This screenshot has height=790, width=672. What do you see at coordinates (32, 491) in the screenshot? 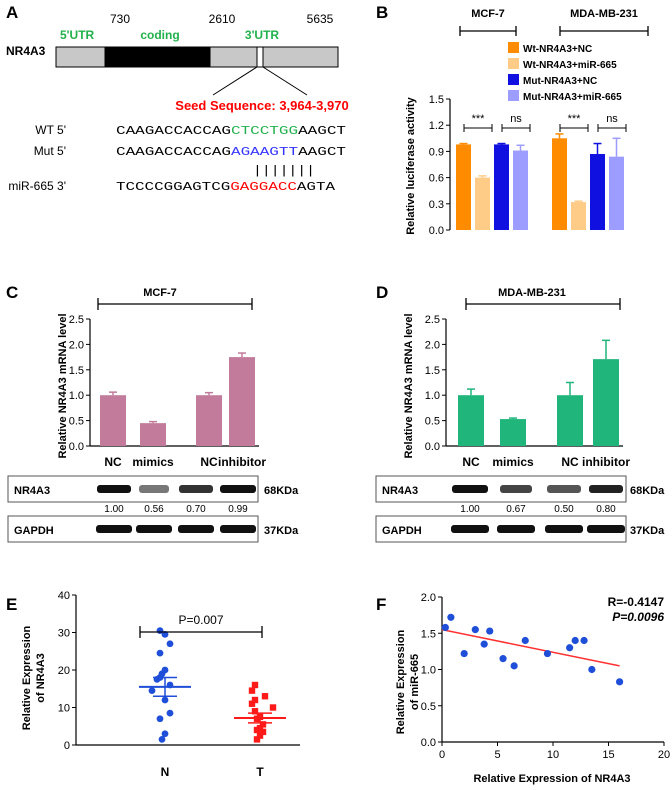
I see `c-blot-protein-label: NR4A3` at bounding box center [32, 491].